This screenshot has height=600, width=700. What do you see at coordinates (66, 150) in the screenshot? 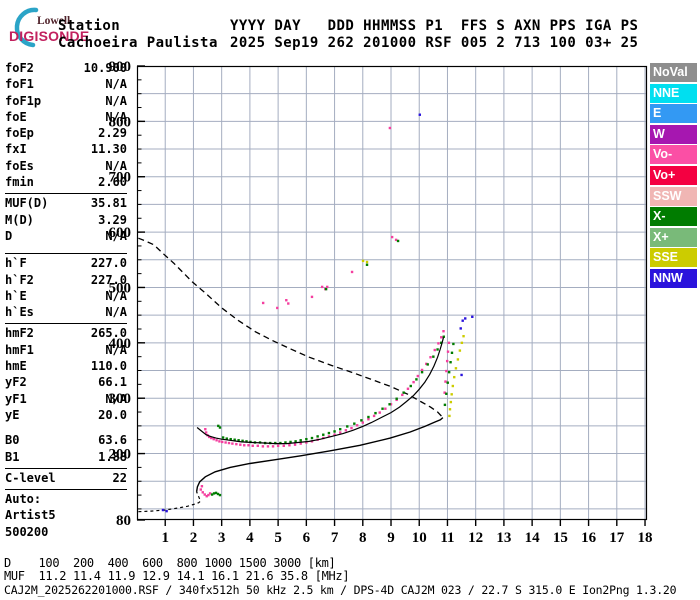
I see `param-row-fxi: fxI 11.30` at bounding box center [66, 150].